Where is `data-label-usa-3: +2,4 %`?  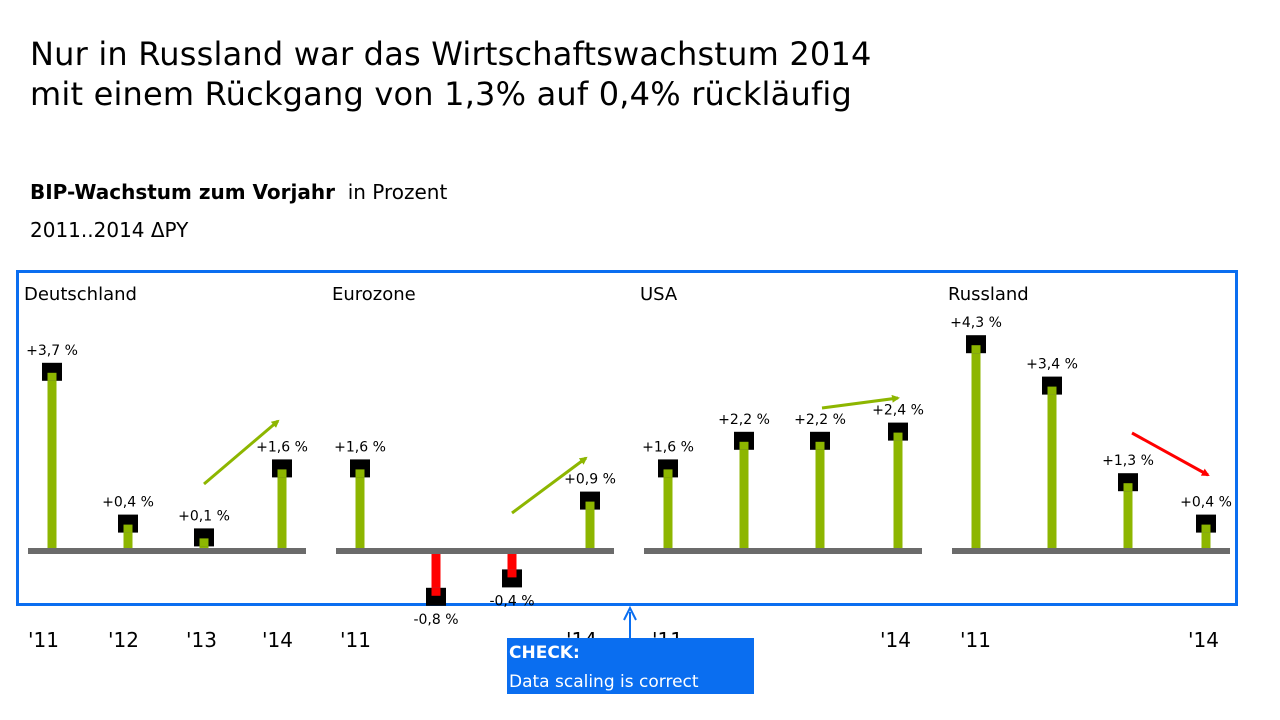 data-label-usa-3: +2,4 % is located at coordinates (898, 411).